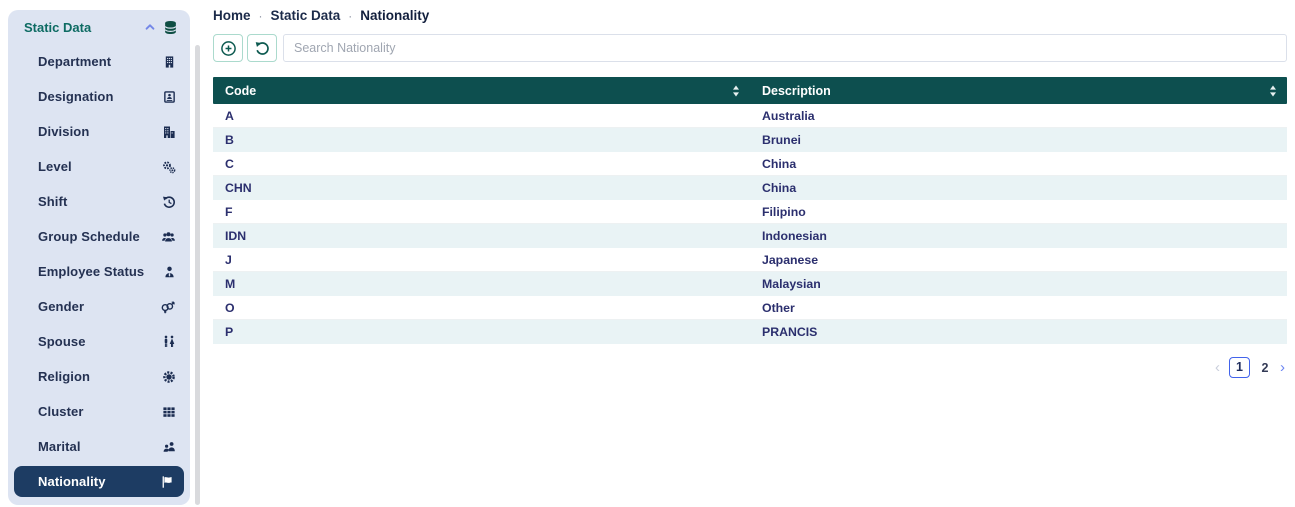 The image size is (1295, 507). I want to click on user-tie-icon, so click(169, 272).